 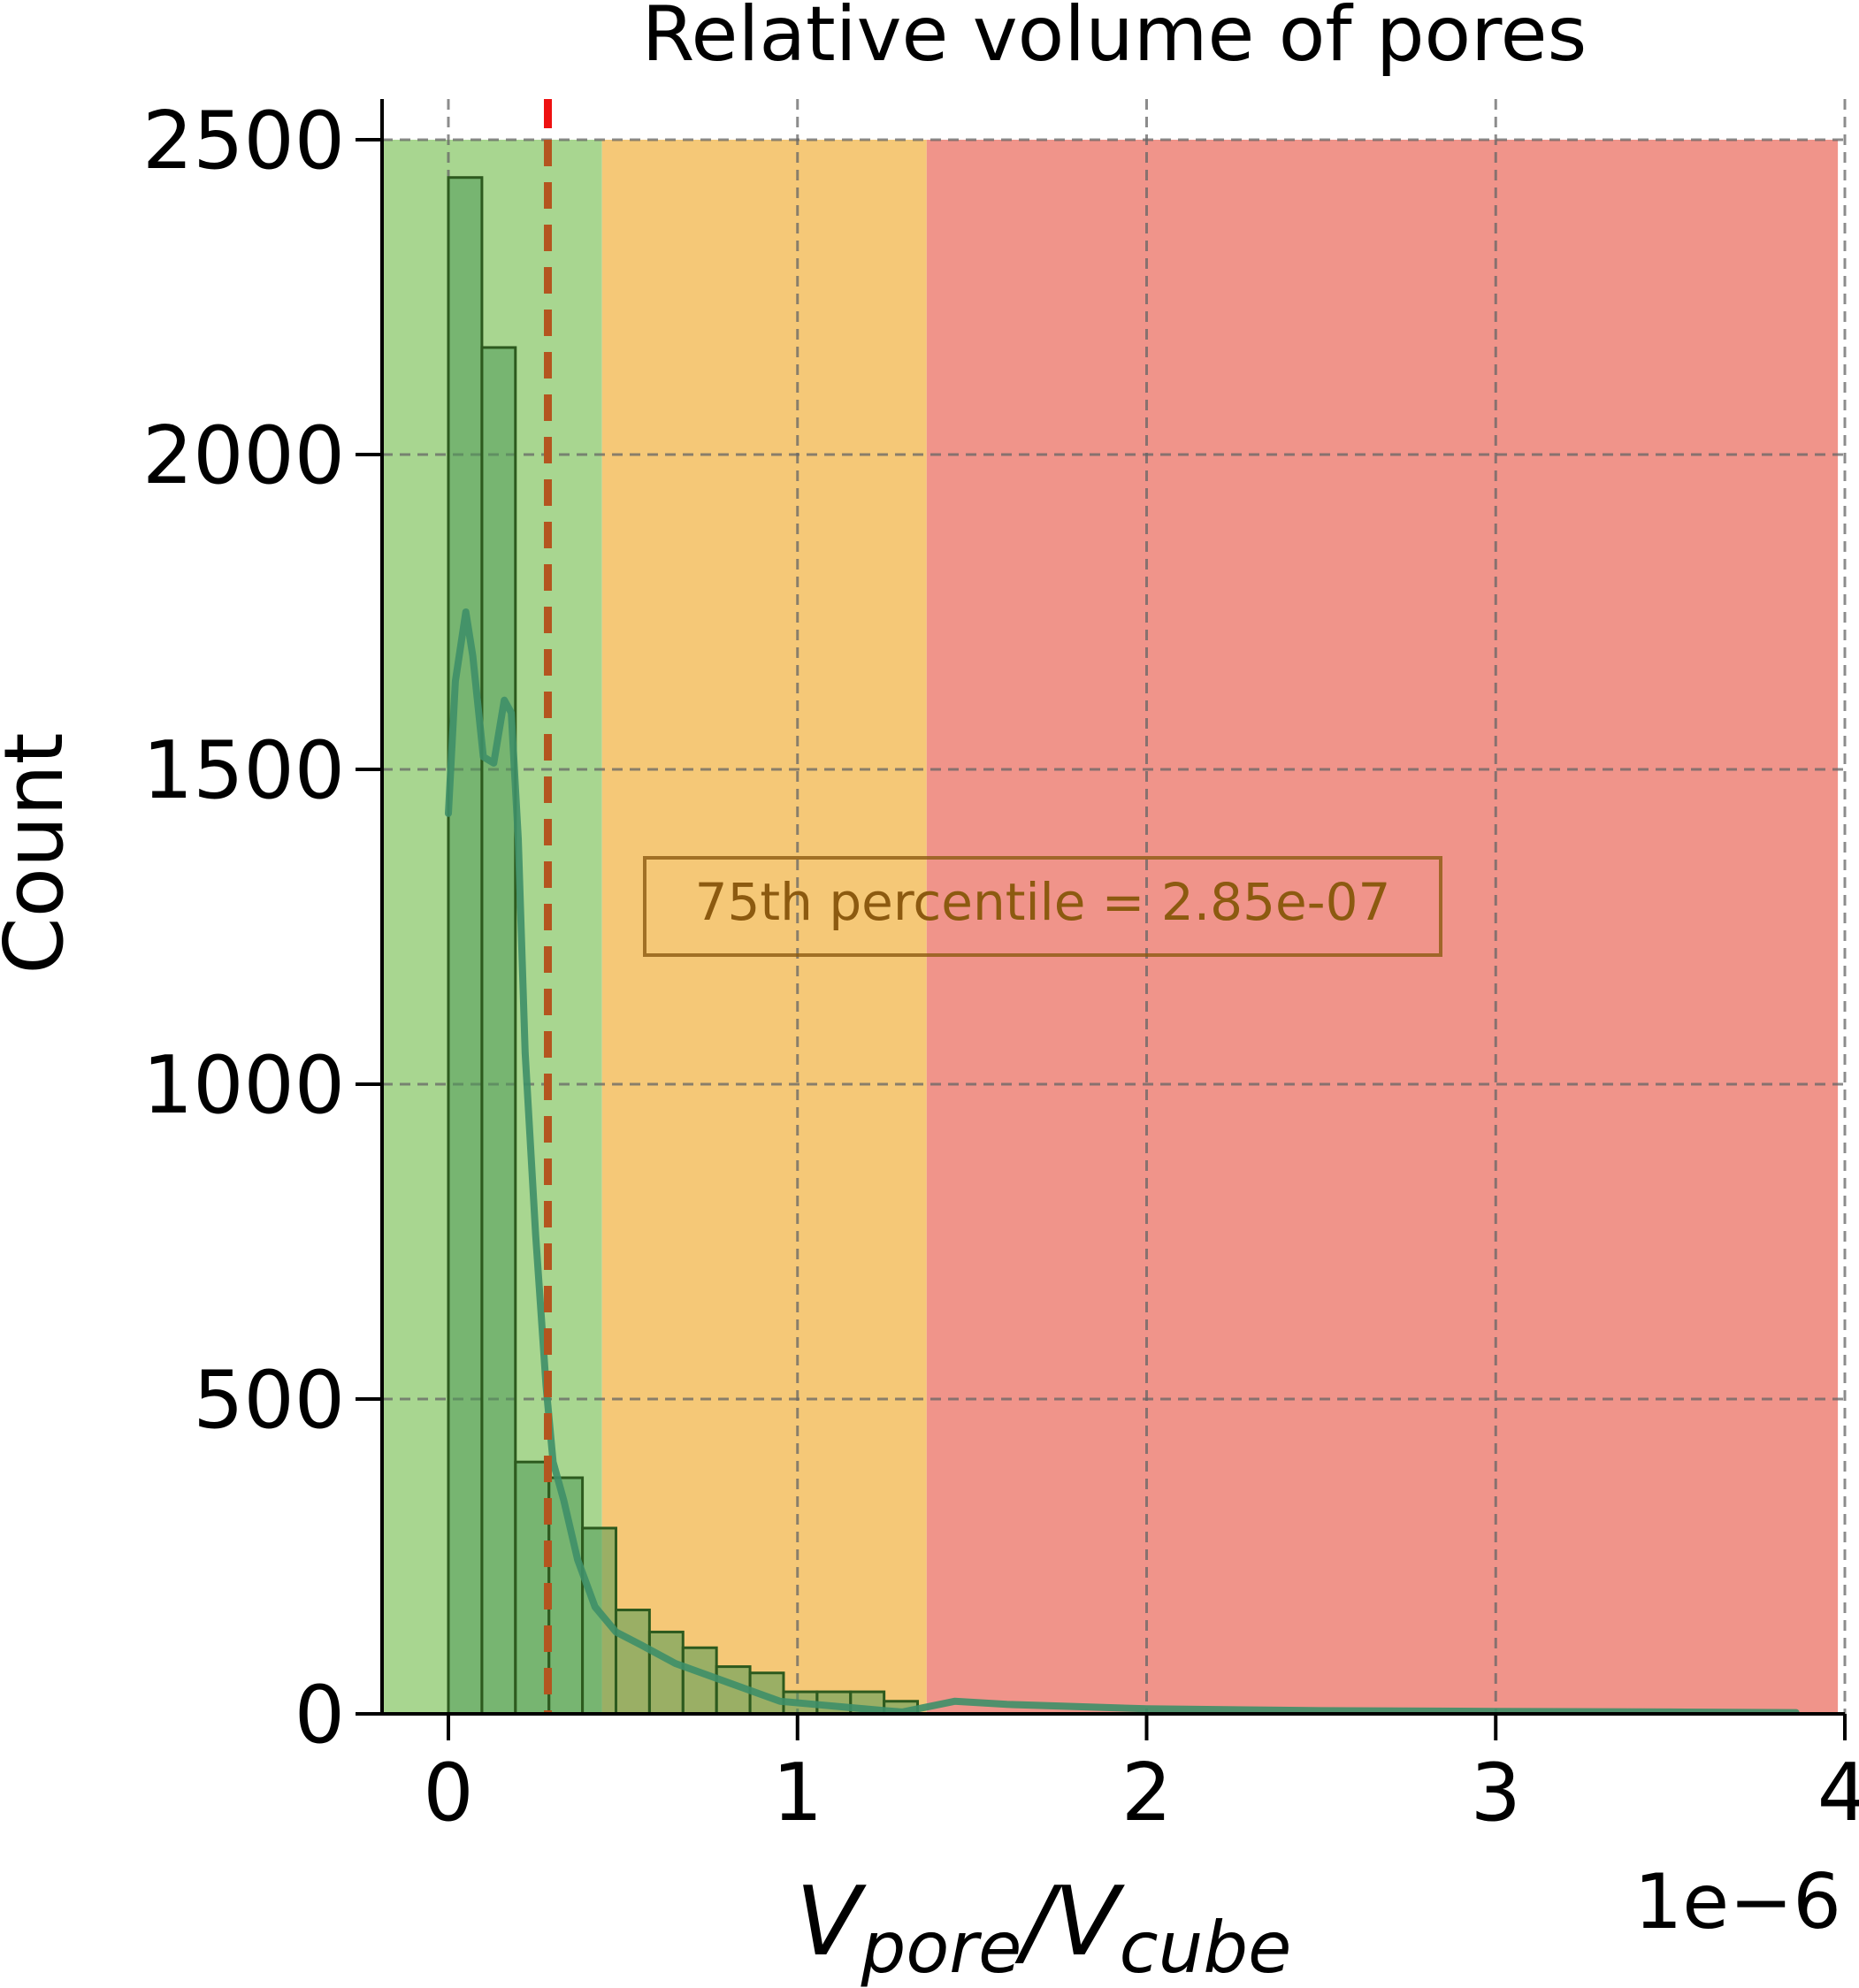 I want to click on x-label-base-2: V, so click(x=1090, y=1922).